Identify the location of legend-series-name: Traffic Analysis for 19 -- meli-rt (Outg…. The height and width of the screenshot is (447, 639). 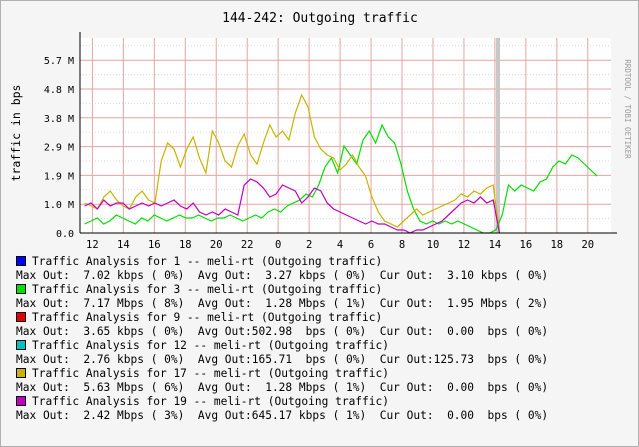
(210, 401).